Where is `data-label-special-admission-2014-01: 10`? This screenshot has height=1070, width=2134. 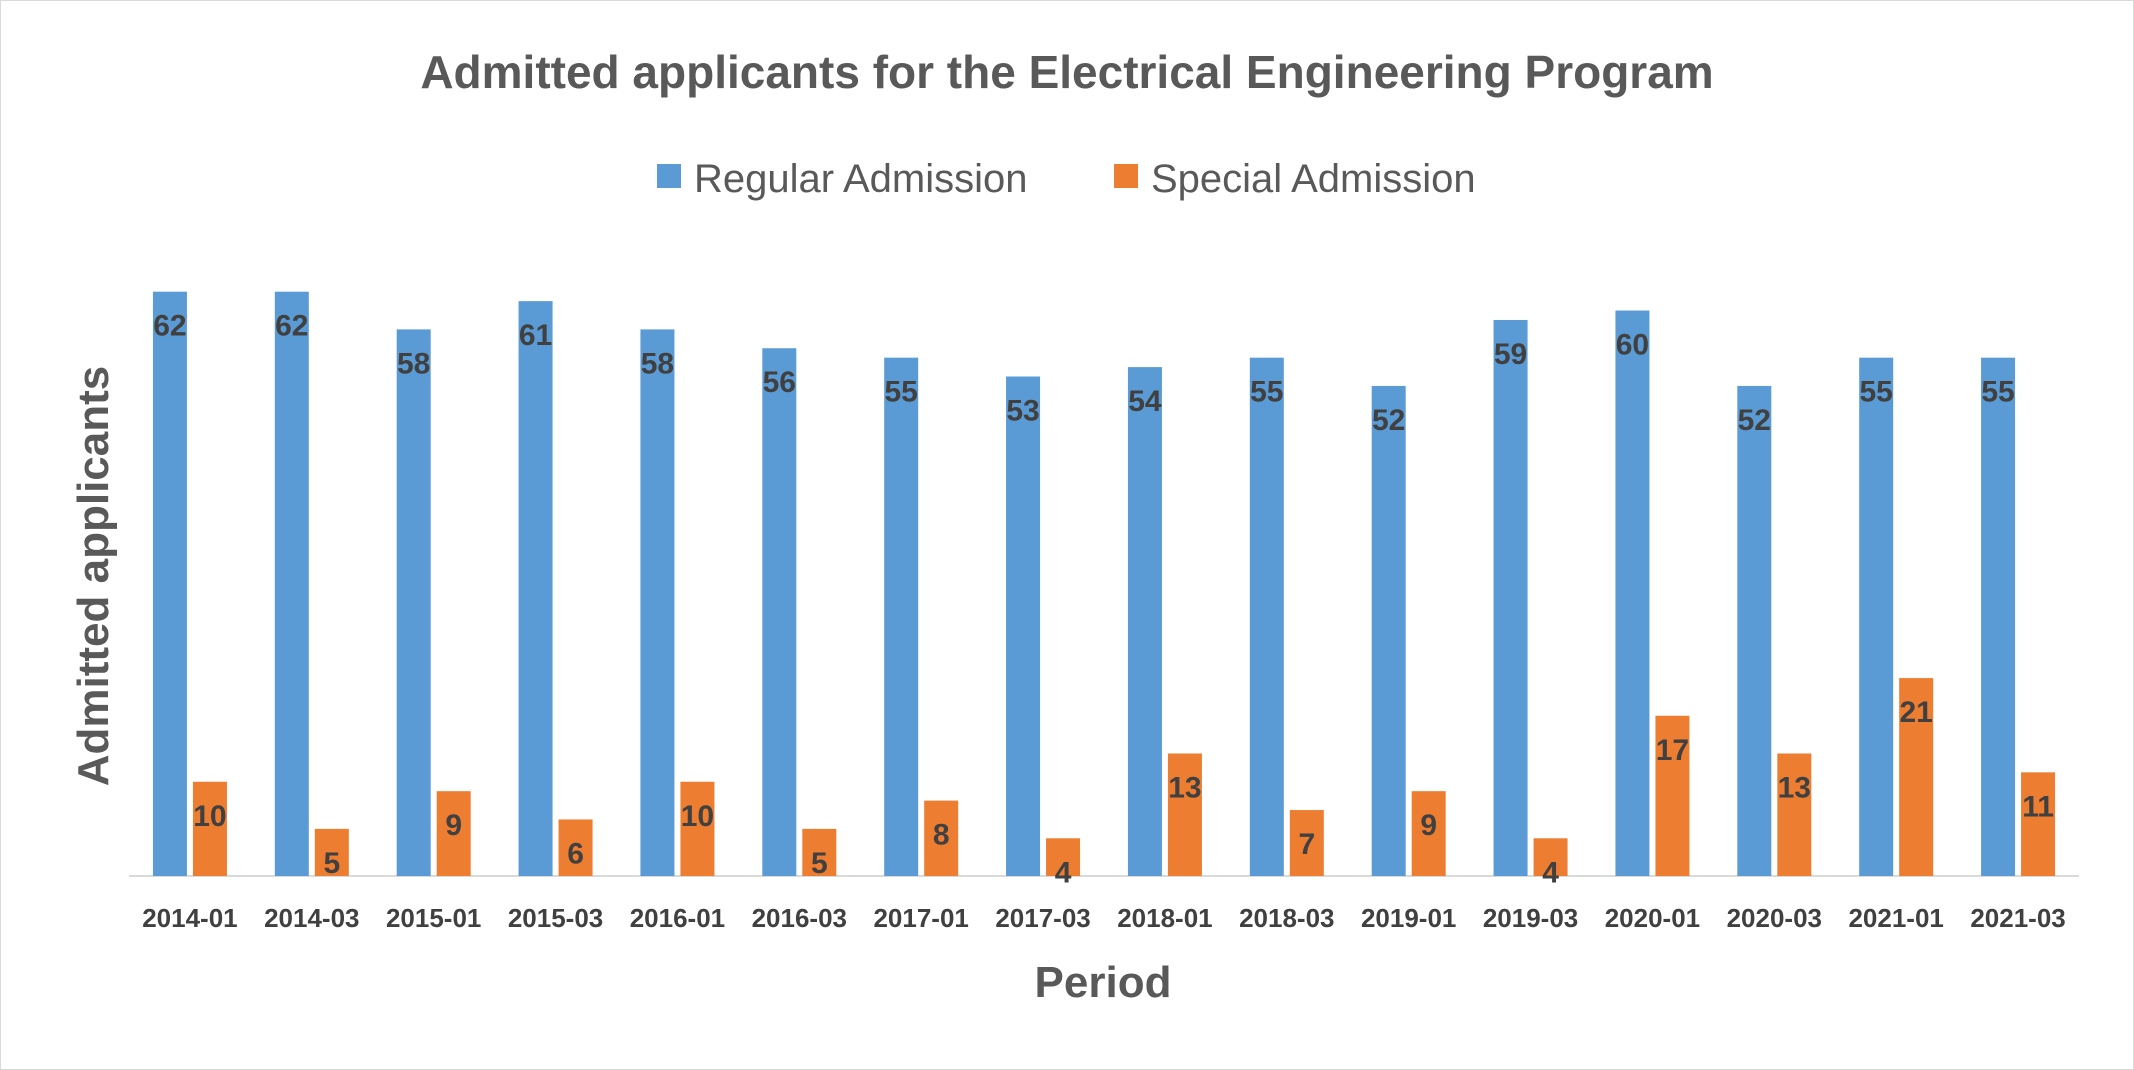 data-label-special-admission-2014-01: 10 is located at coordinates (209, 816).